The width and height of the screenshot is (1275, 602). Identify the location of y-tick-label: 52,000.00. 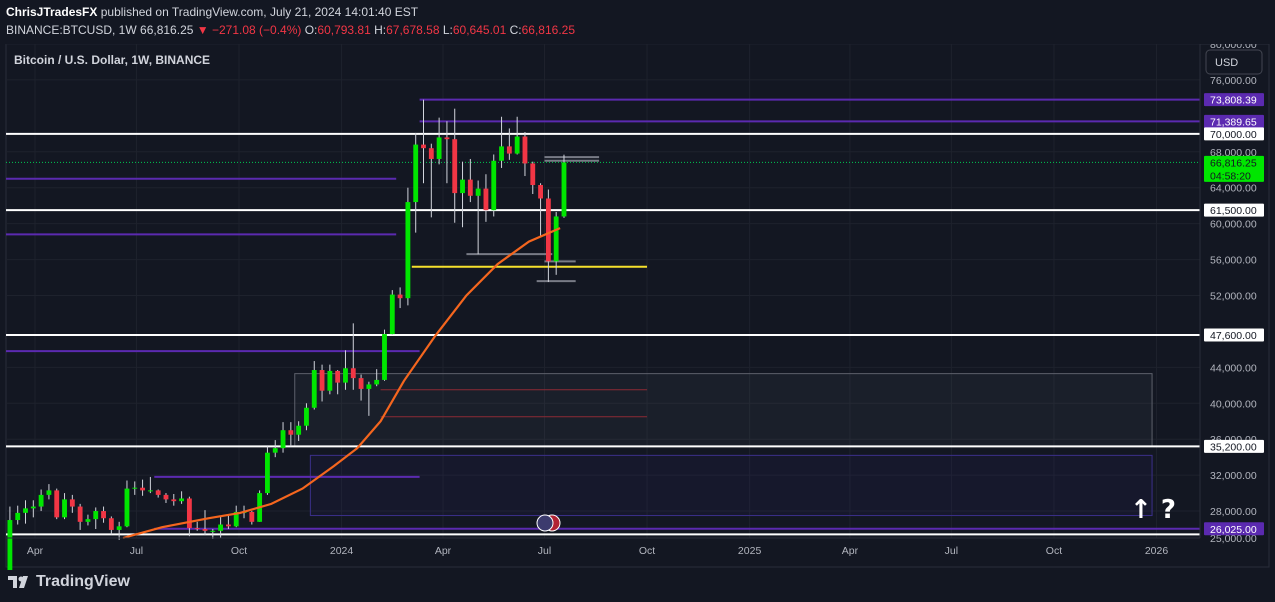
(1233, 296).